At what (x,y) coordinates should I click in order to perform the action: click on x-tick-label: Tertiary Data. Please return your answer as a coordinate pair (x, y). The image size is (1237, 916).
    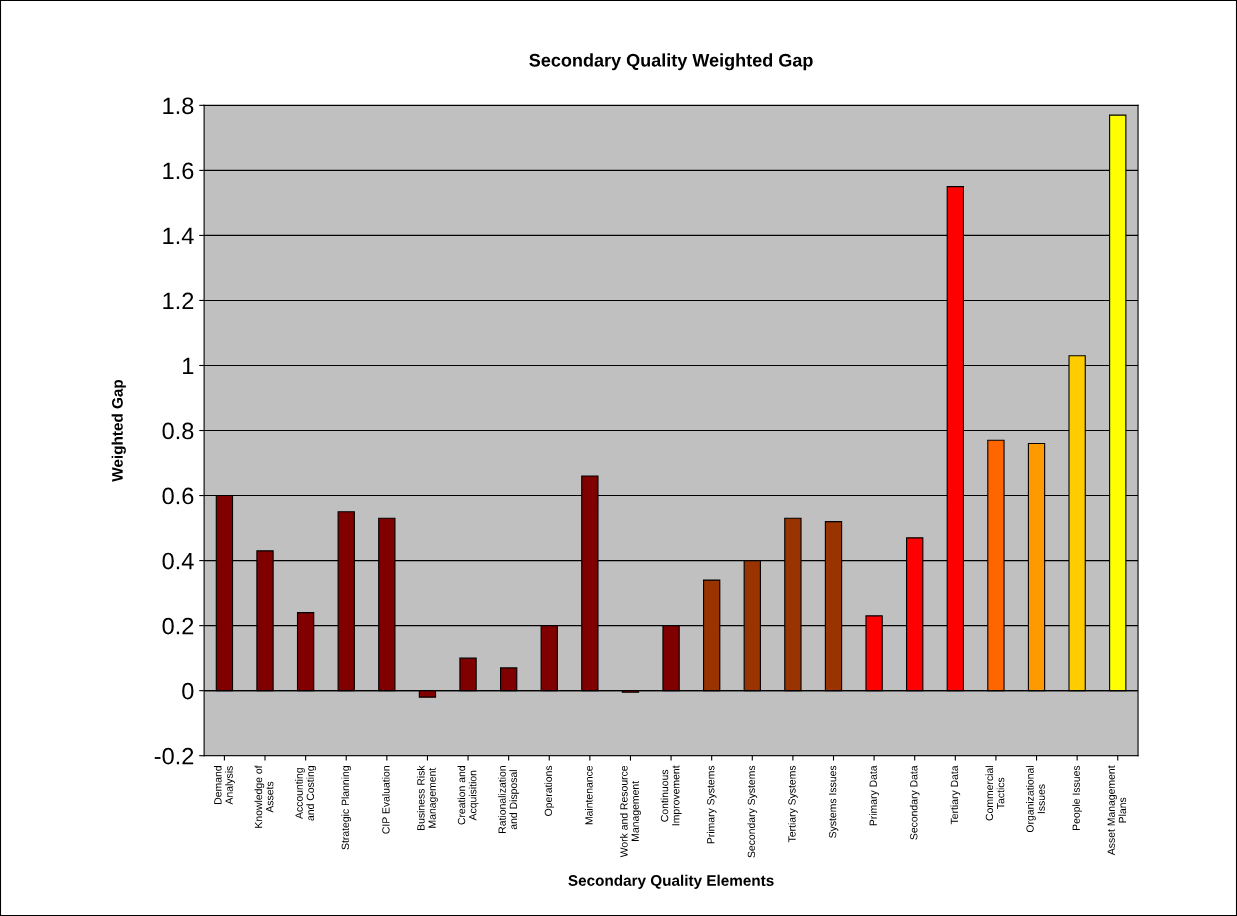
    Looking at the image, I should click on (955, 795).